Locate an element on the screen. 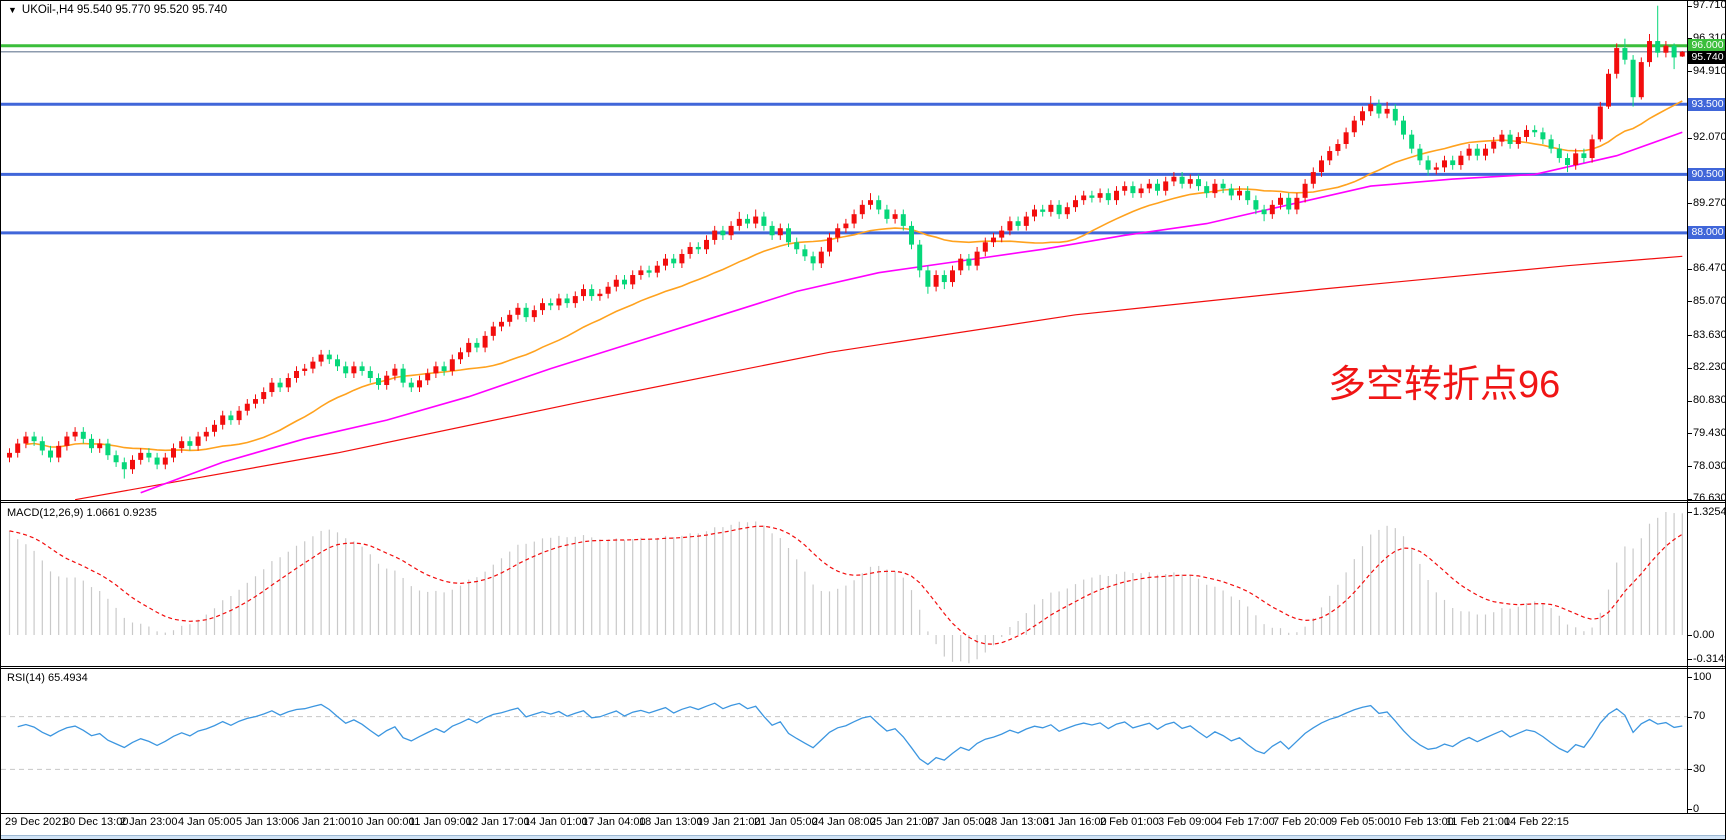 The image size is (1726, 840). price-tick-label: 82.230 is located at coordinates (1709, 367).